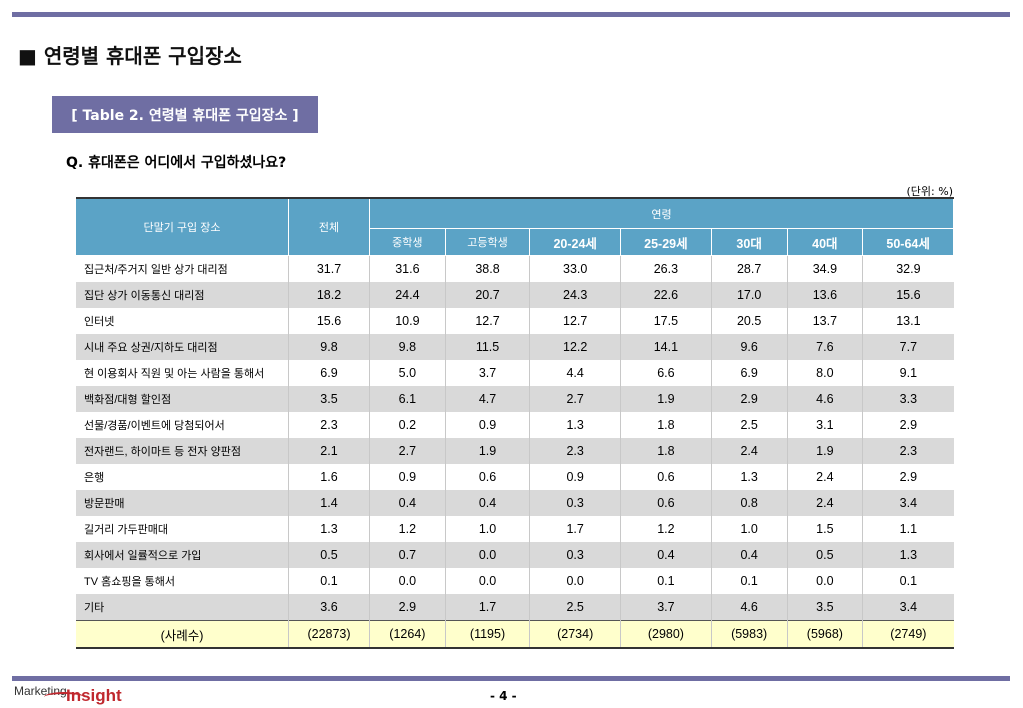 The height and width of the screenshot is (708, 1023). Describe the element at coordinates (511, 14) in the screenshot. I see `top-divider` at that location.